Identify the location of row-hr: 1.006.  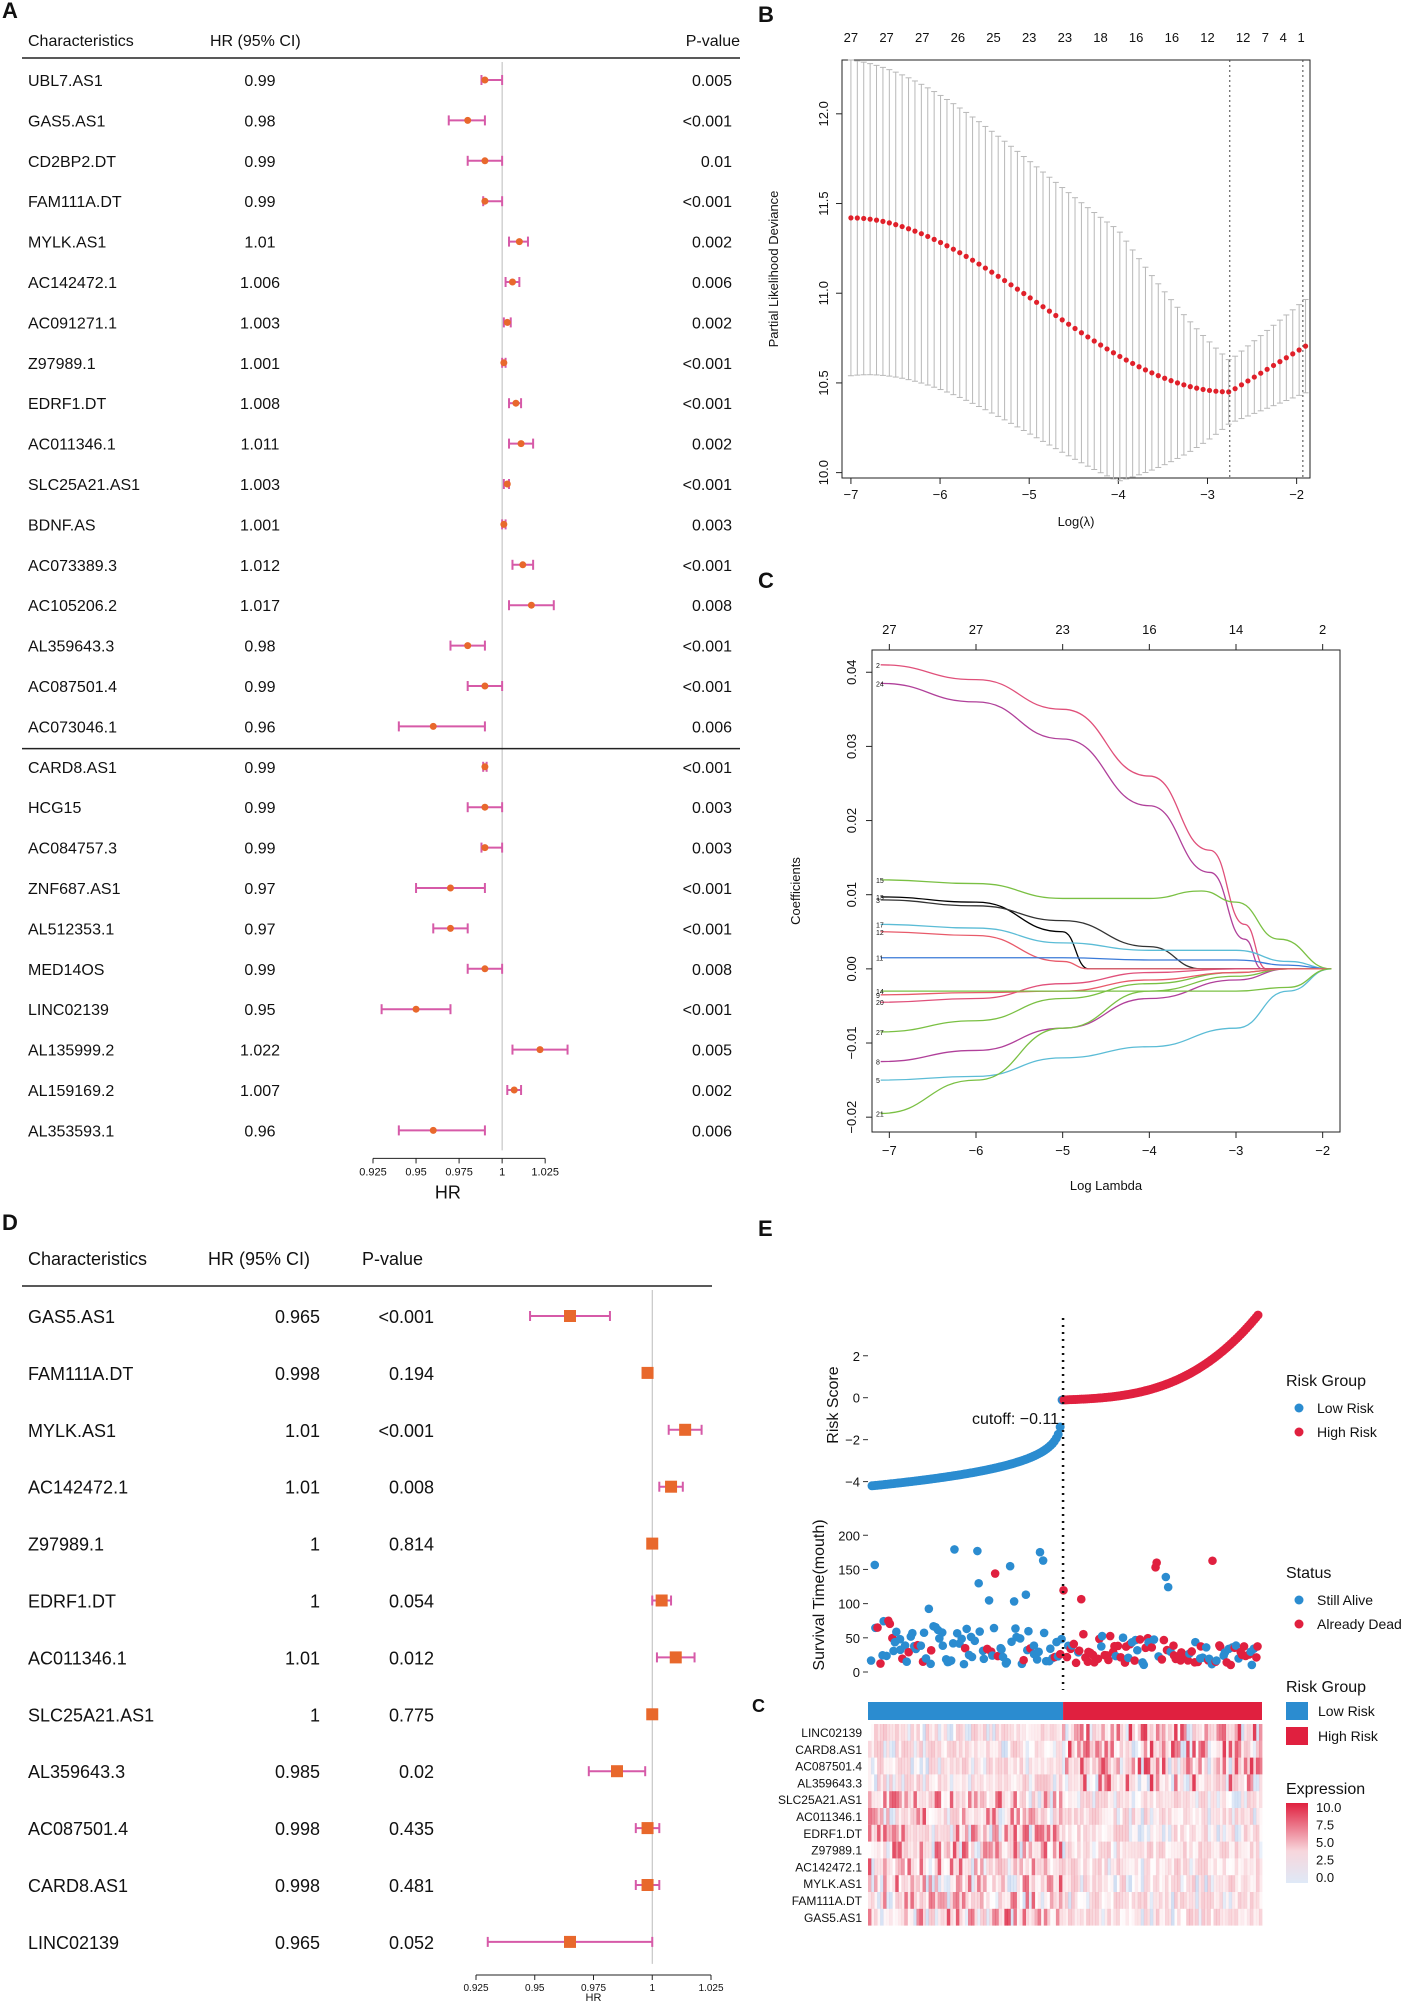
(260, 283).